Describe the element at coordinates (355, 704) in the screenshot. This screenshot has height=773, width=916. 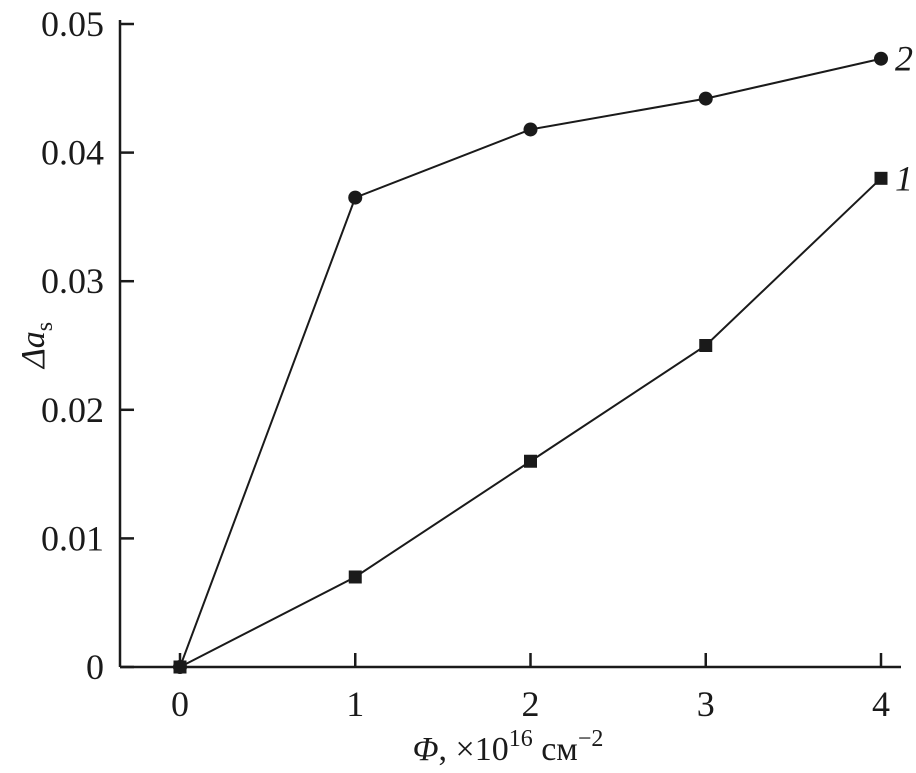
I see `x-tick-label: 1` at that location.